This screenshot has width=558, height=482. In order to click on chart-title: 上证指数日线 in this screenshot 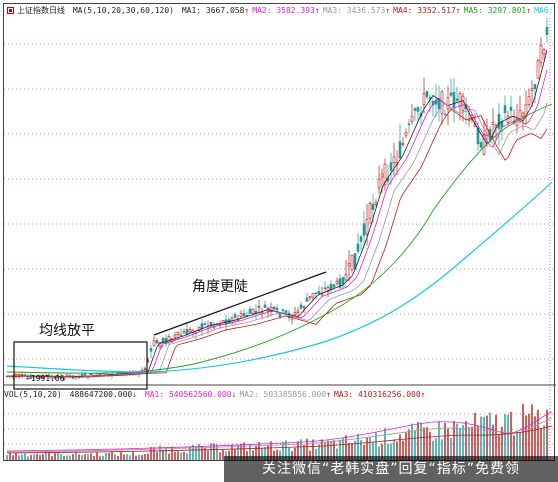, I will do `click(41, 10)`.